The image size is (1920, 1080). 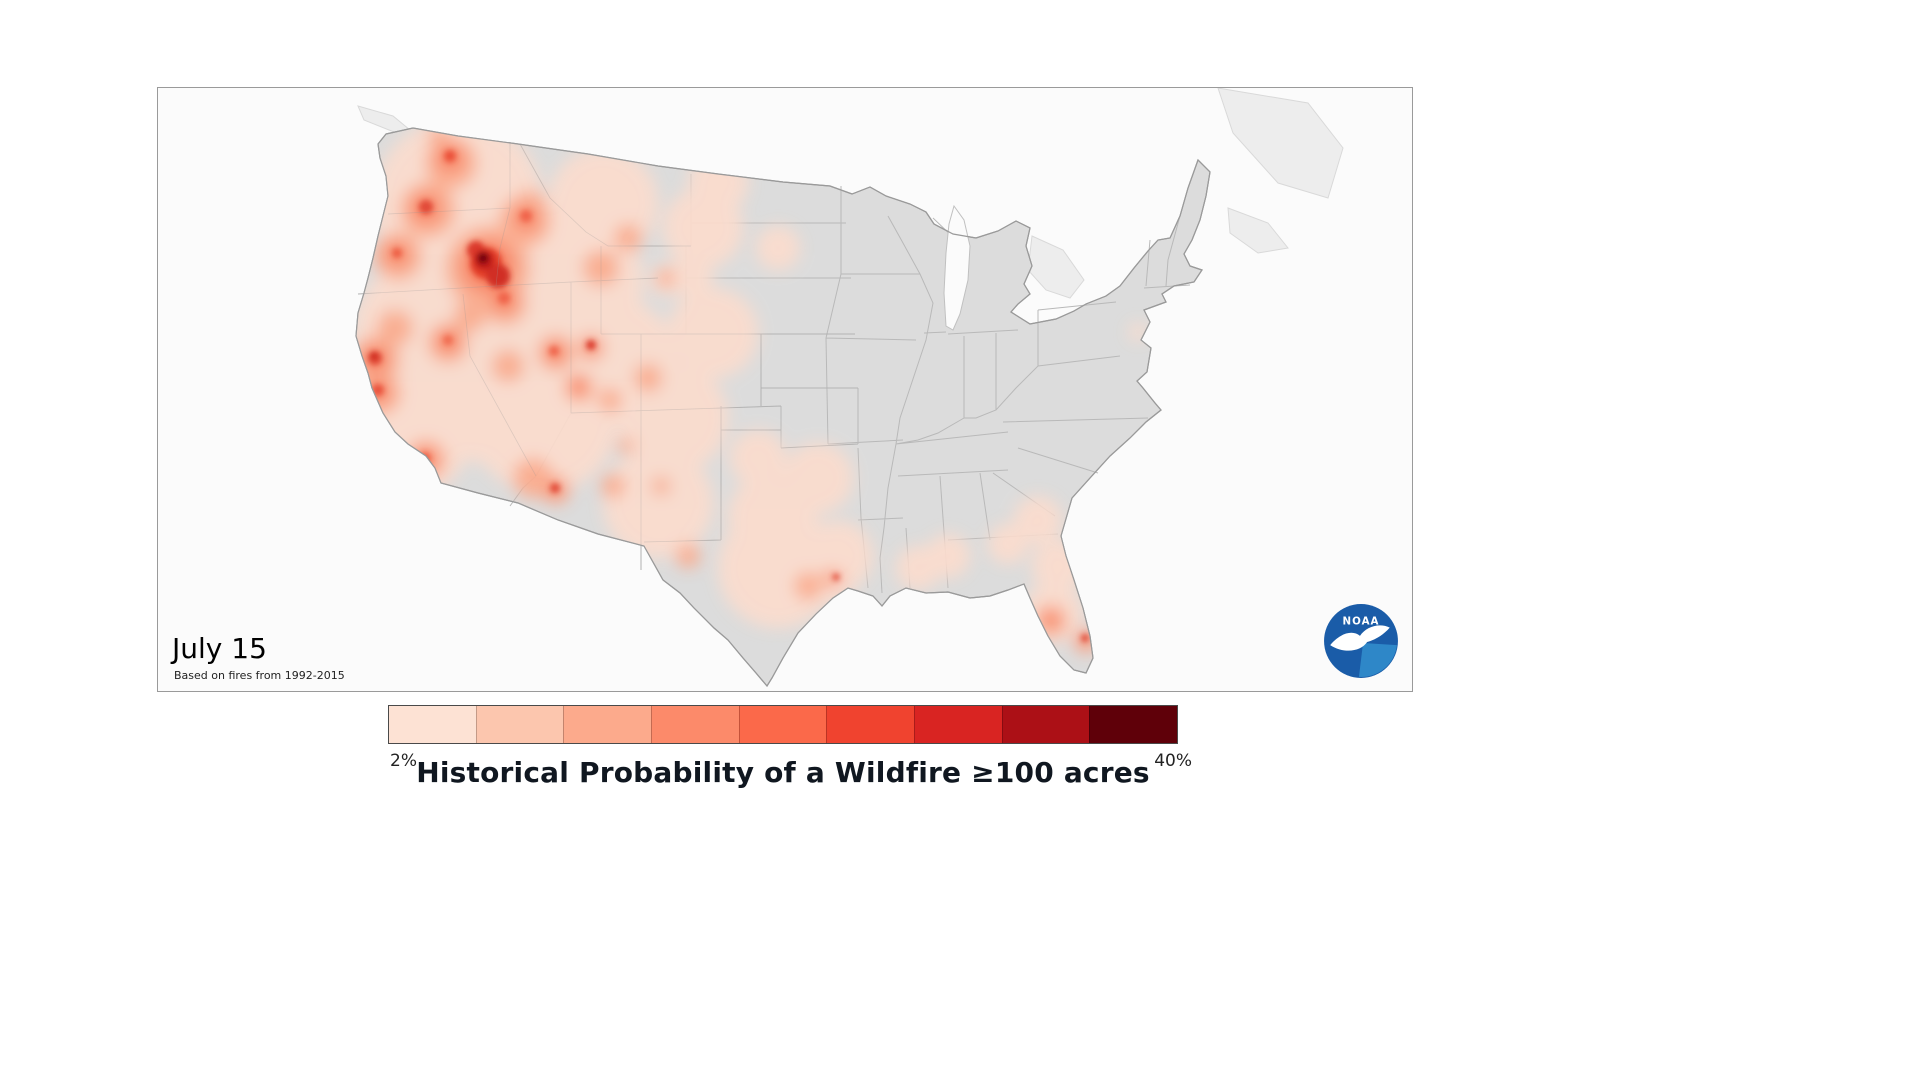 What do you see at coordinates (1377, 660) in the screenshot?
I see `noaa-accent` at bounding box center [1377, 660].